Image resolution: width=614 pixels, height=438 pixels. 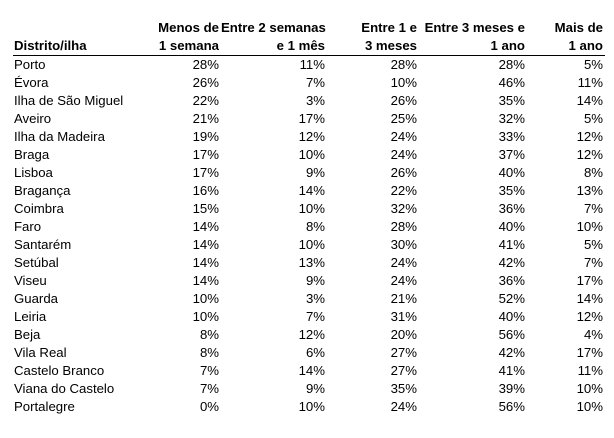 I want to click on district-name-cell: Aveiro, so click(x=33, y=118).